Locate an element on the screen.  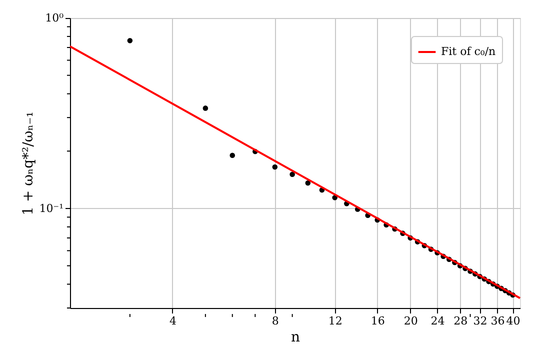
x-tick-label: 24 is located at coordinates (437, 321).